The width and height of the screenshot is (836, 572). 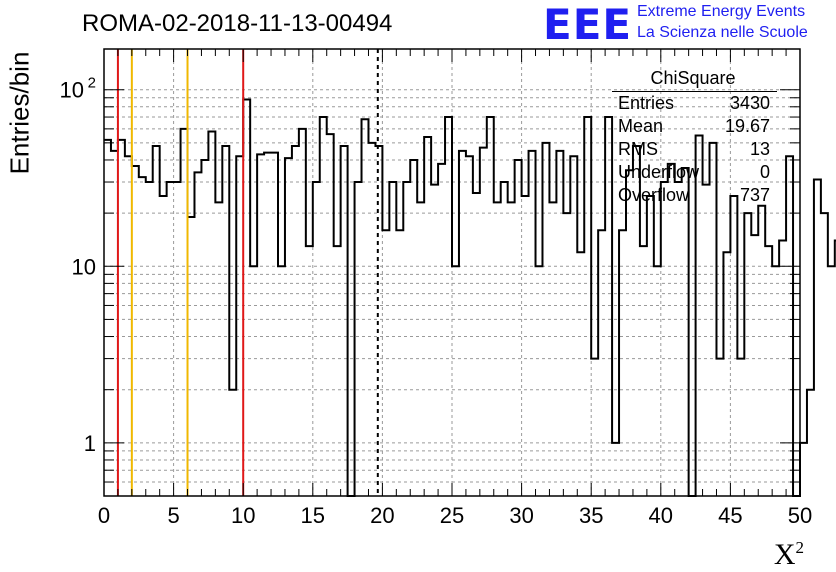 I want to click on stats-title: ChiSquare, so click(x=693, y=78).